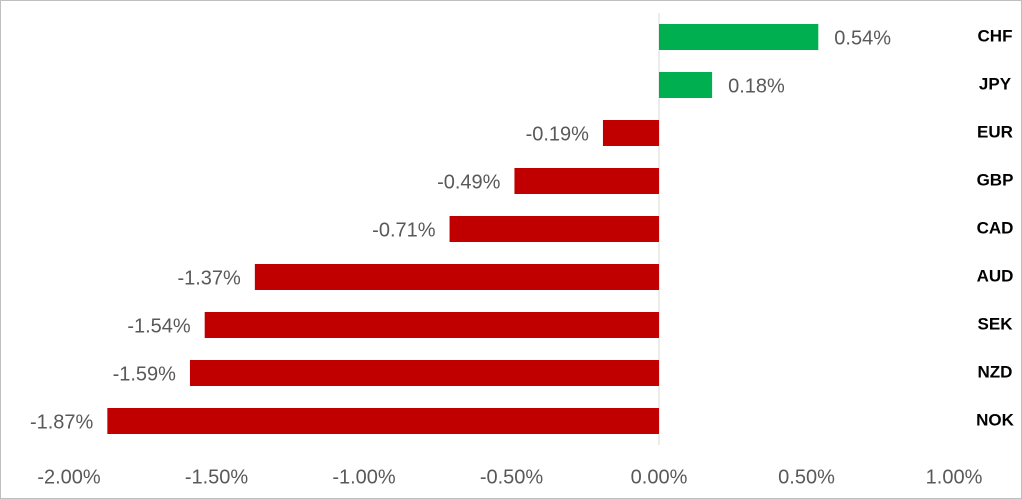 Image resolution: width=1022 pixels, height=499 pixels. Describe the element at coordinates (558, 134) in the screenshot. I see `value-label: -0.19%` at that location.